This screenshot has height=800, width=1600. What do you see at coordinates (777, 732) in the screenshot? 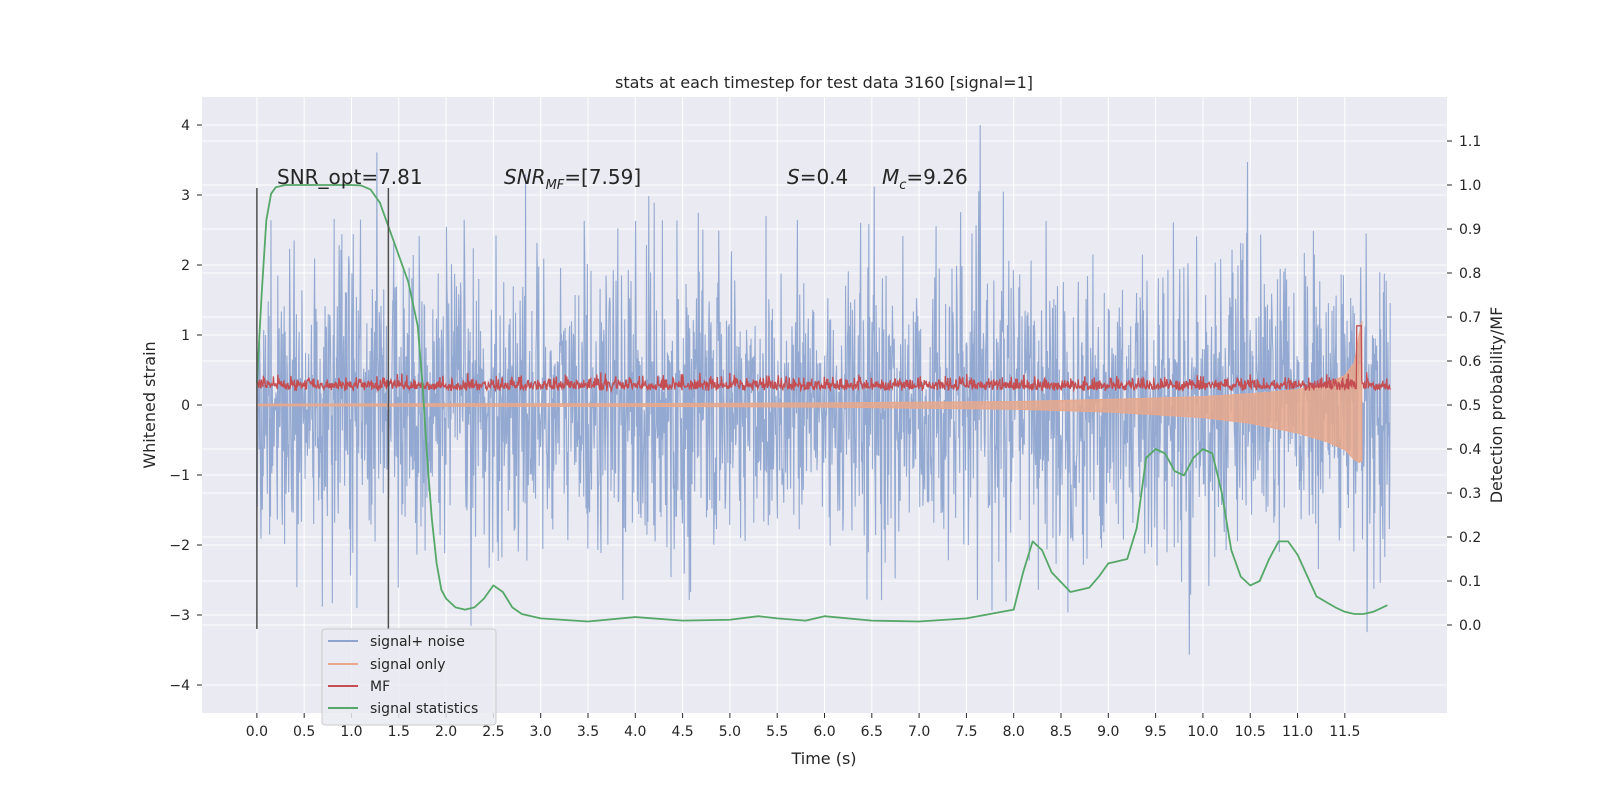
I see `x-tick-label: 5.5` at bounding box center [777, 732].